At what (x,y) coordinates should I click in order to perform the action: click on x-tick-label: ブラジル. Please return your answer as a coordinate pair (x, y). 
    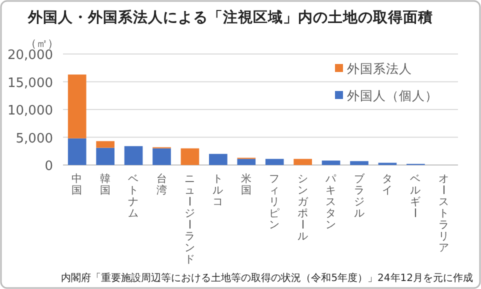
    Looking at the image, I should click on (360, 196).